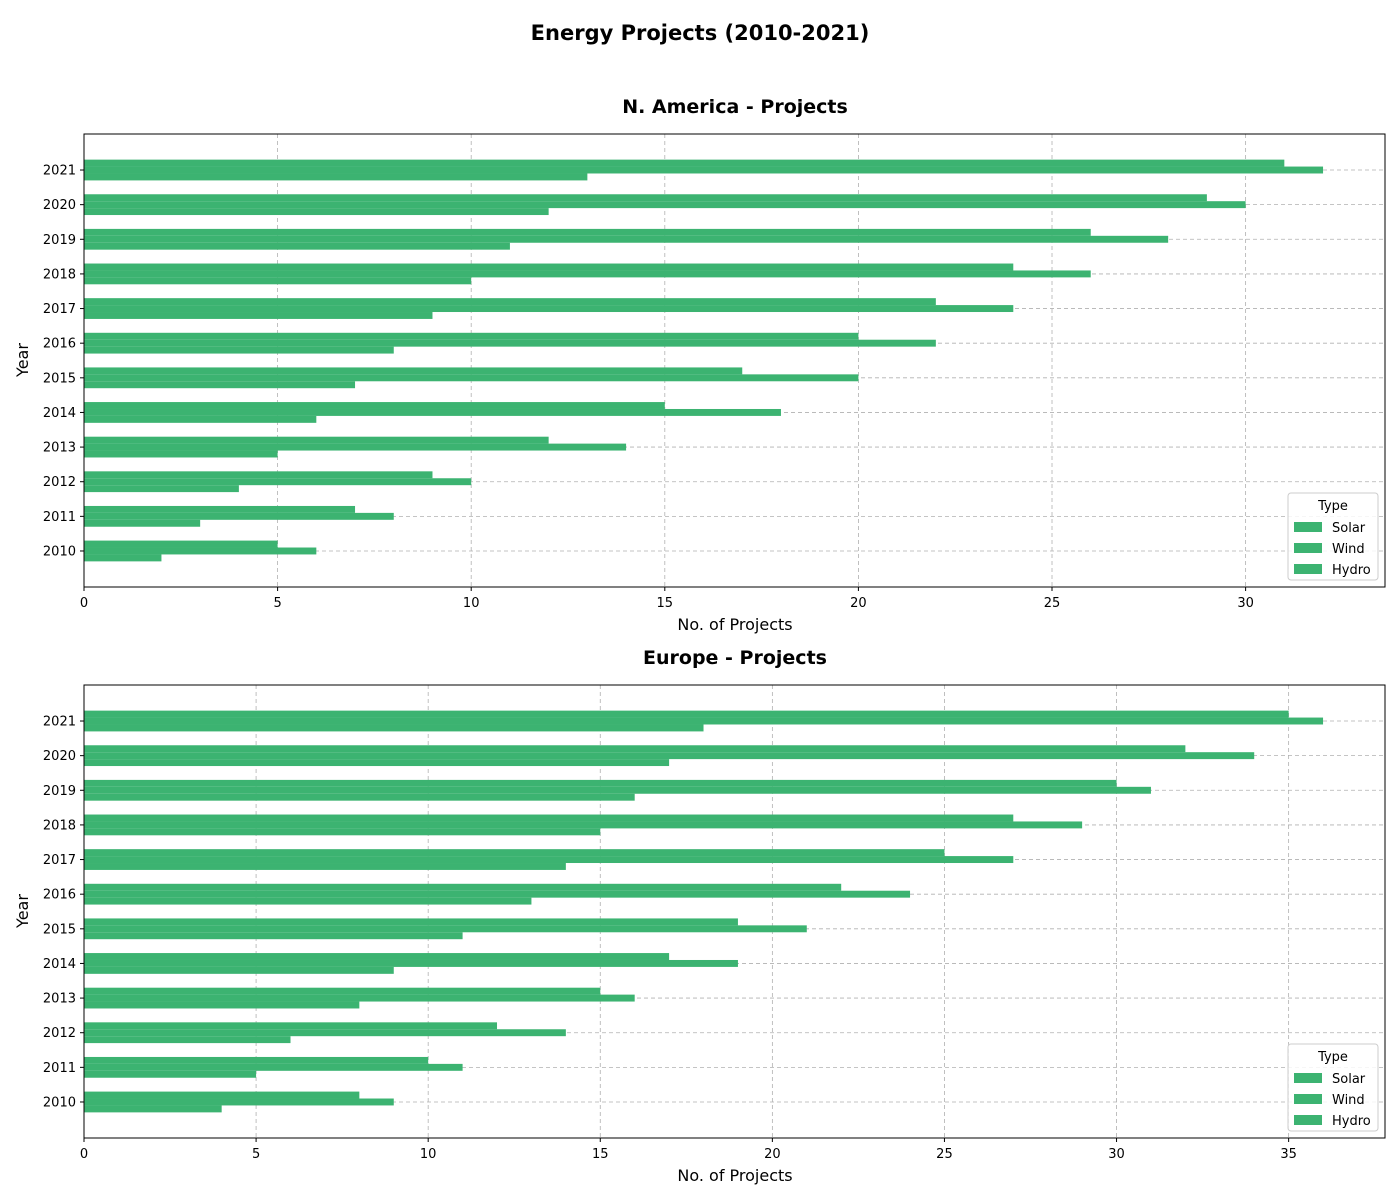  I want to click on x-axis-label: No. of Projects, so click(734, 624).